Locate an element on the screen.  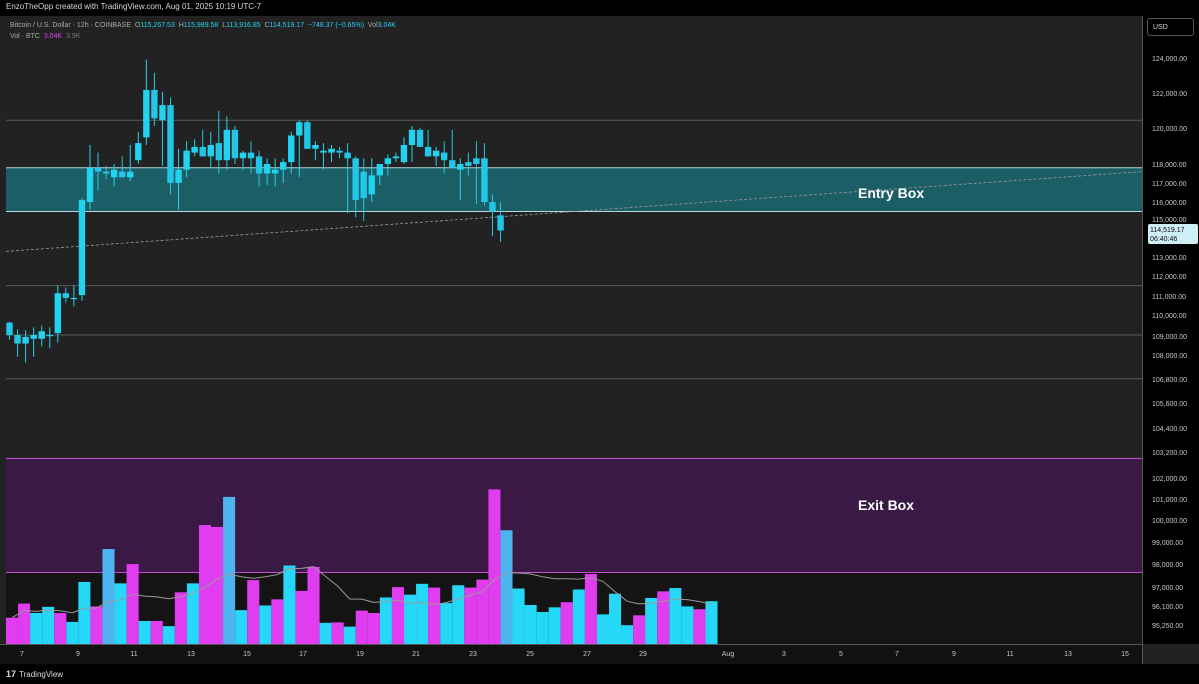
time-tick-label: 15 is located at coordinates (1125, 654).